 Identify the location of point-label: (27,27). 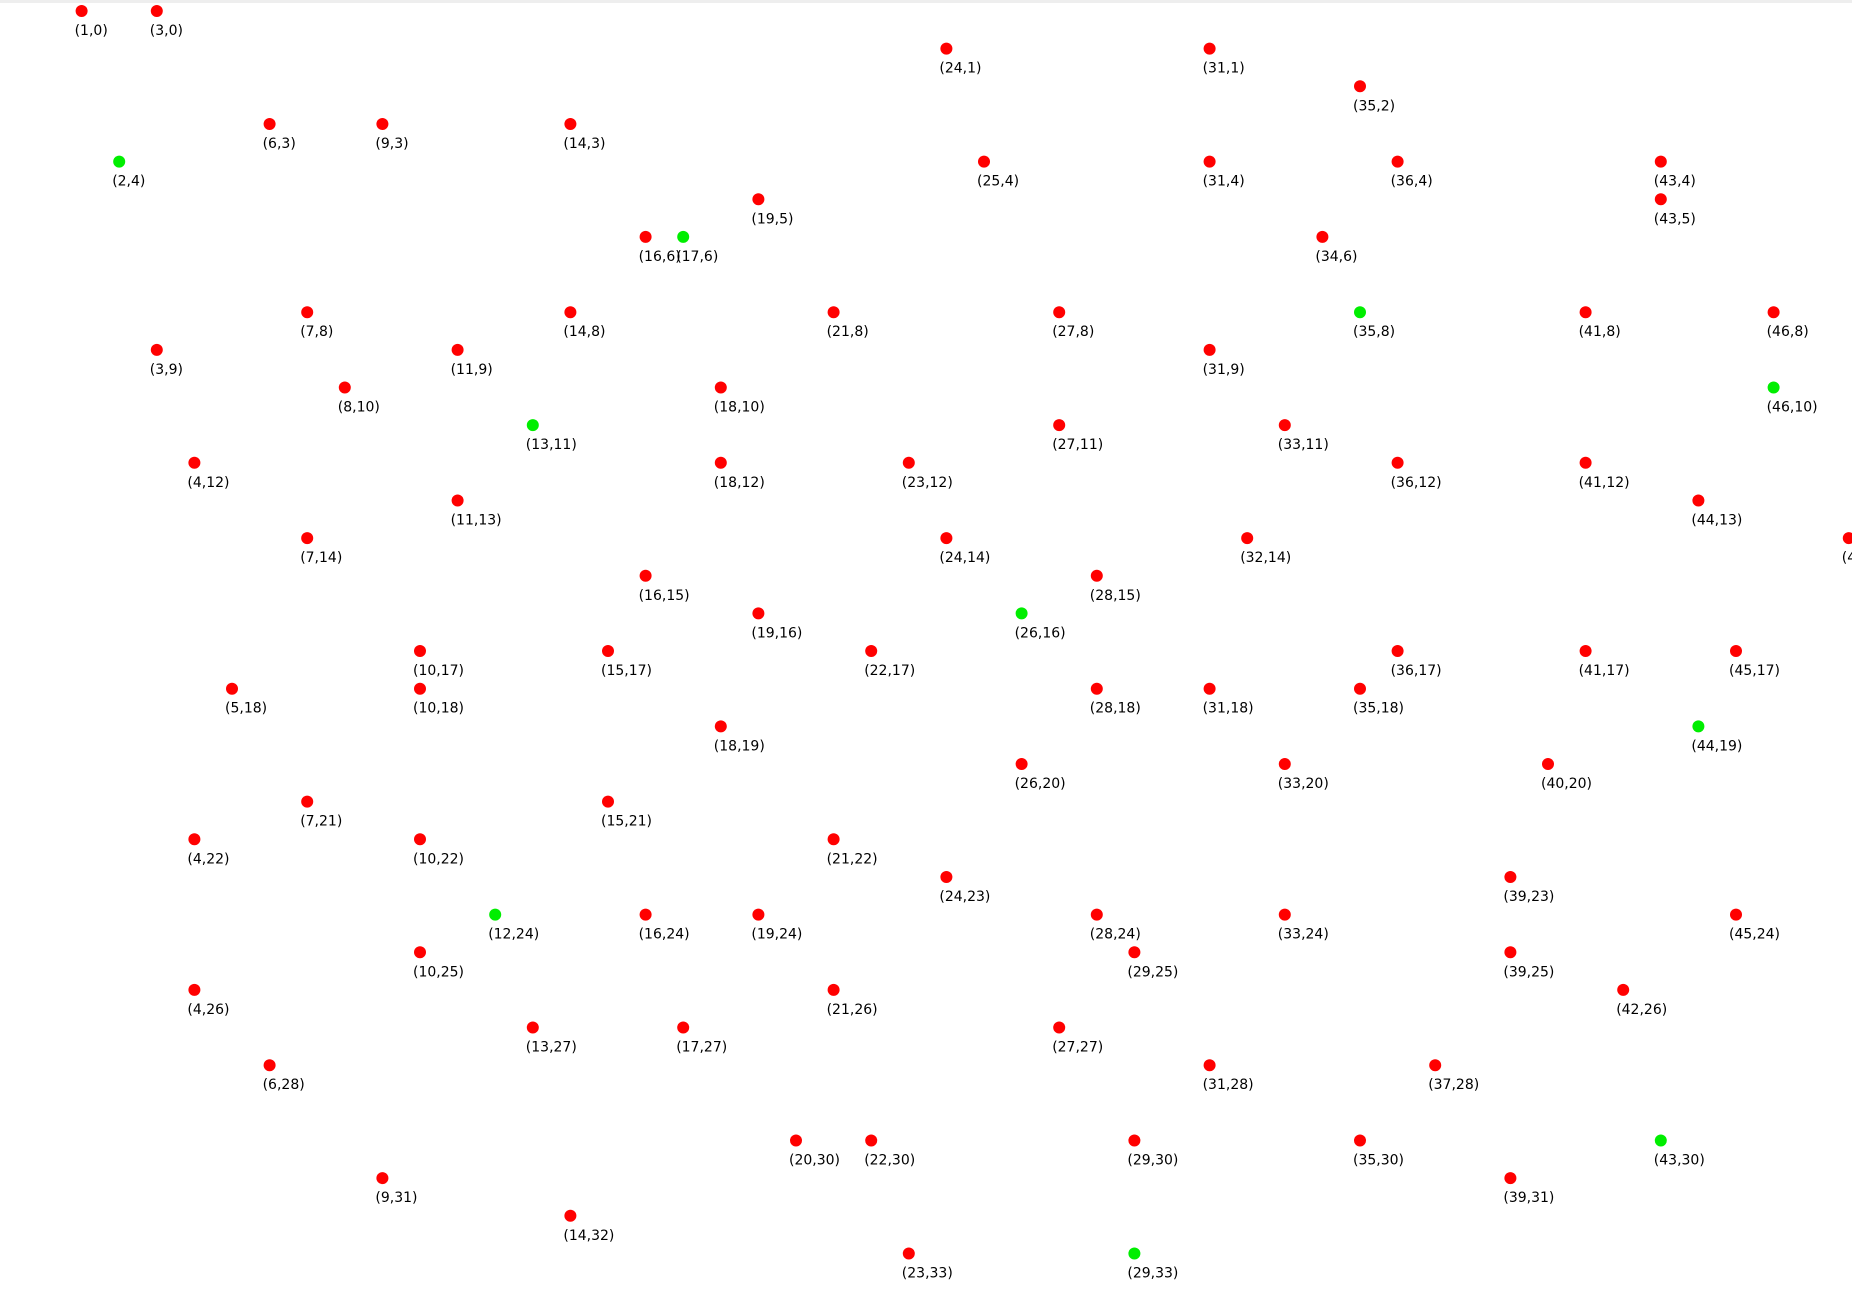
(1077, 1048).